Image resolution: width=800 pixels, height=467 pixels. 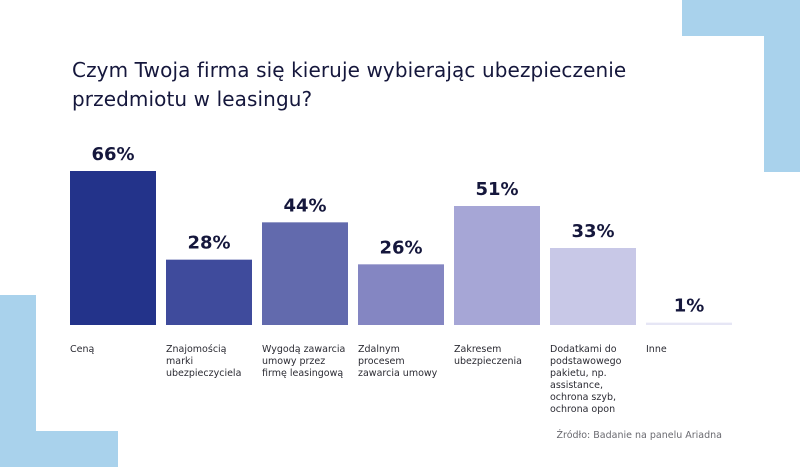 What do you see at coordinates (639, 435) in the screenshot?
I see `source-note: Źródło: Badanie na panelu Ariadna` at bounding box center [639, 435].